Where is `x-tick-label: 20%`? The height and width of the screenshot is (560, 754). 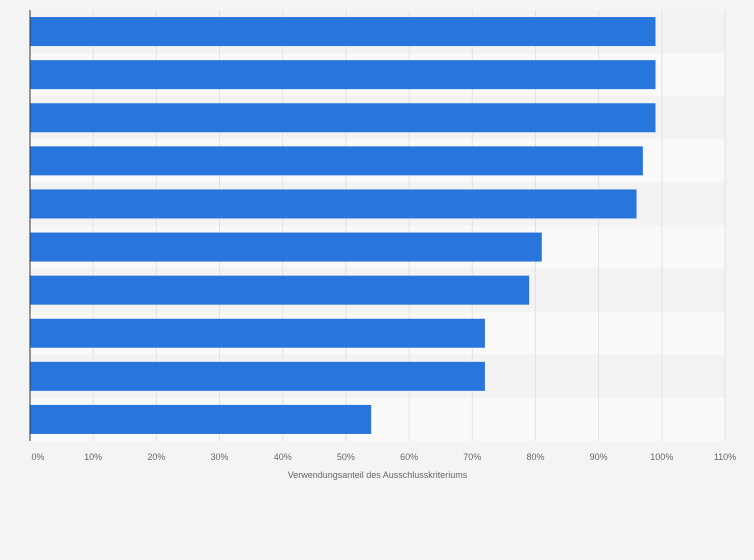 x-tick-label: 20% is located at coordinates (156, 457).